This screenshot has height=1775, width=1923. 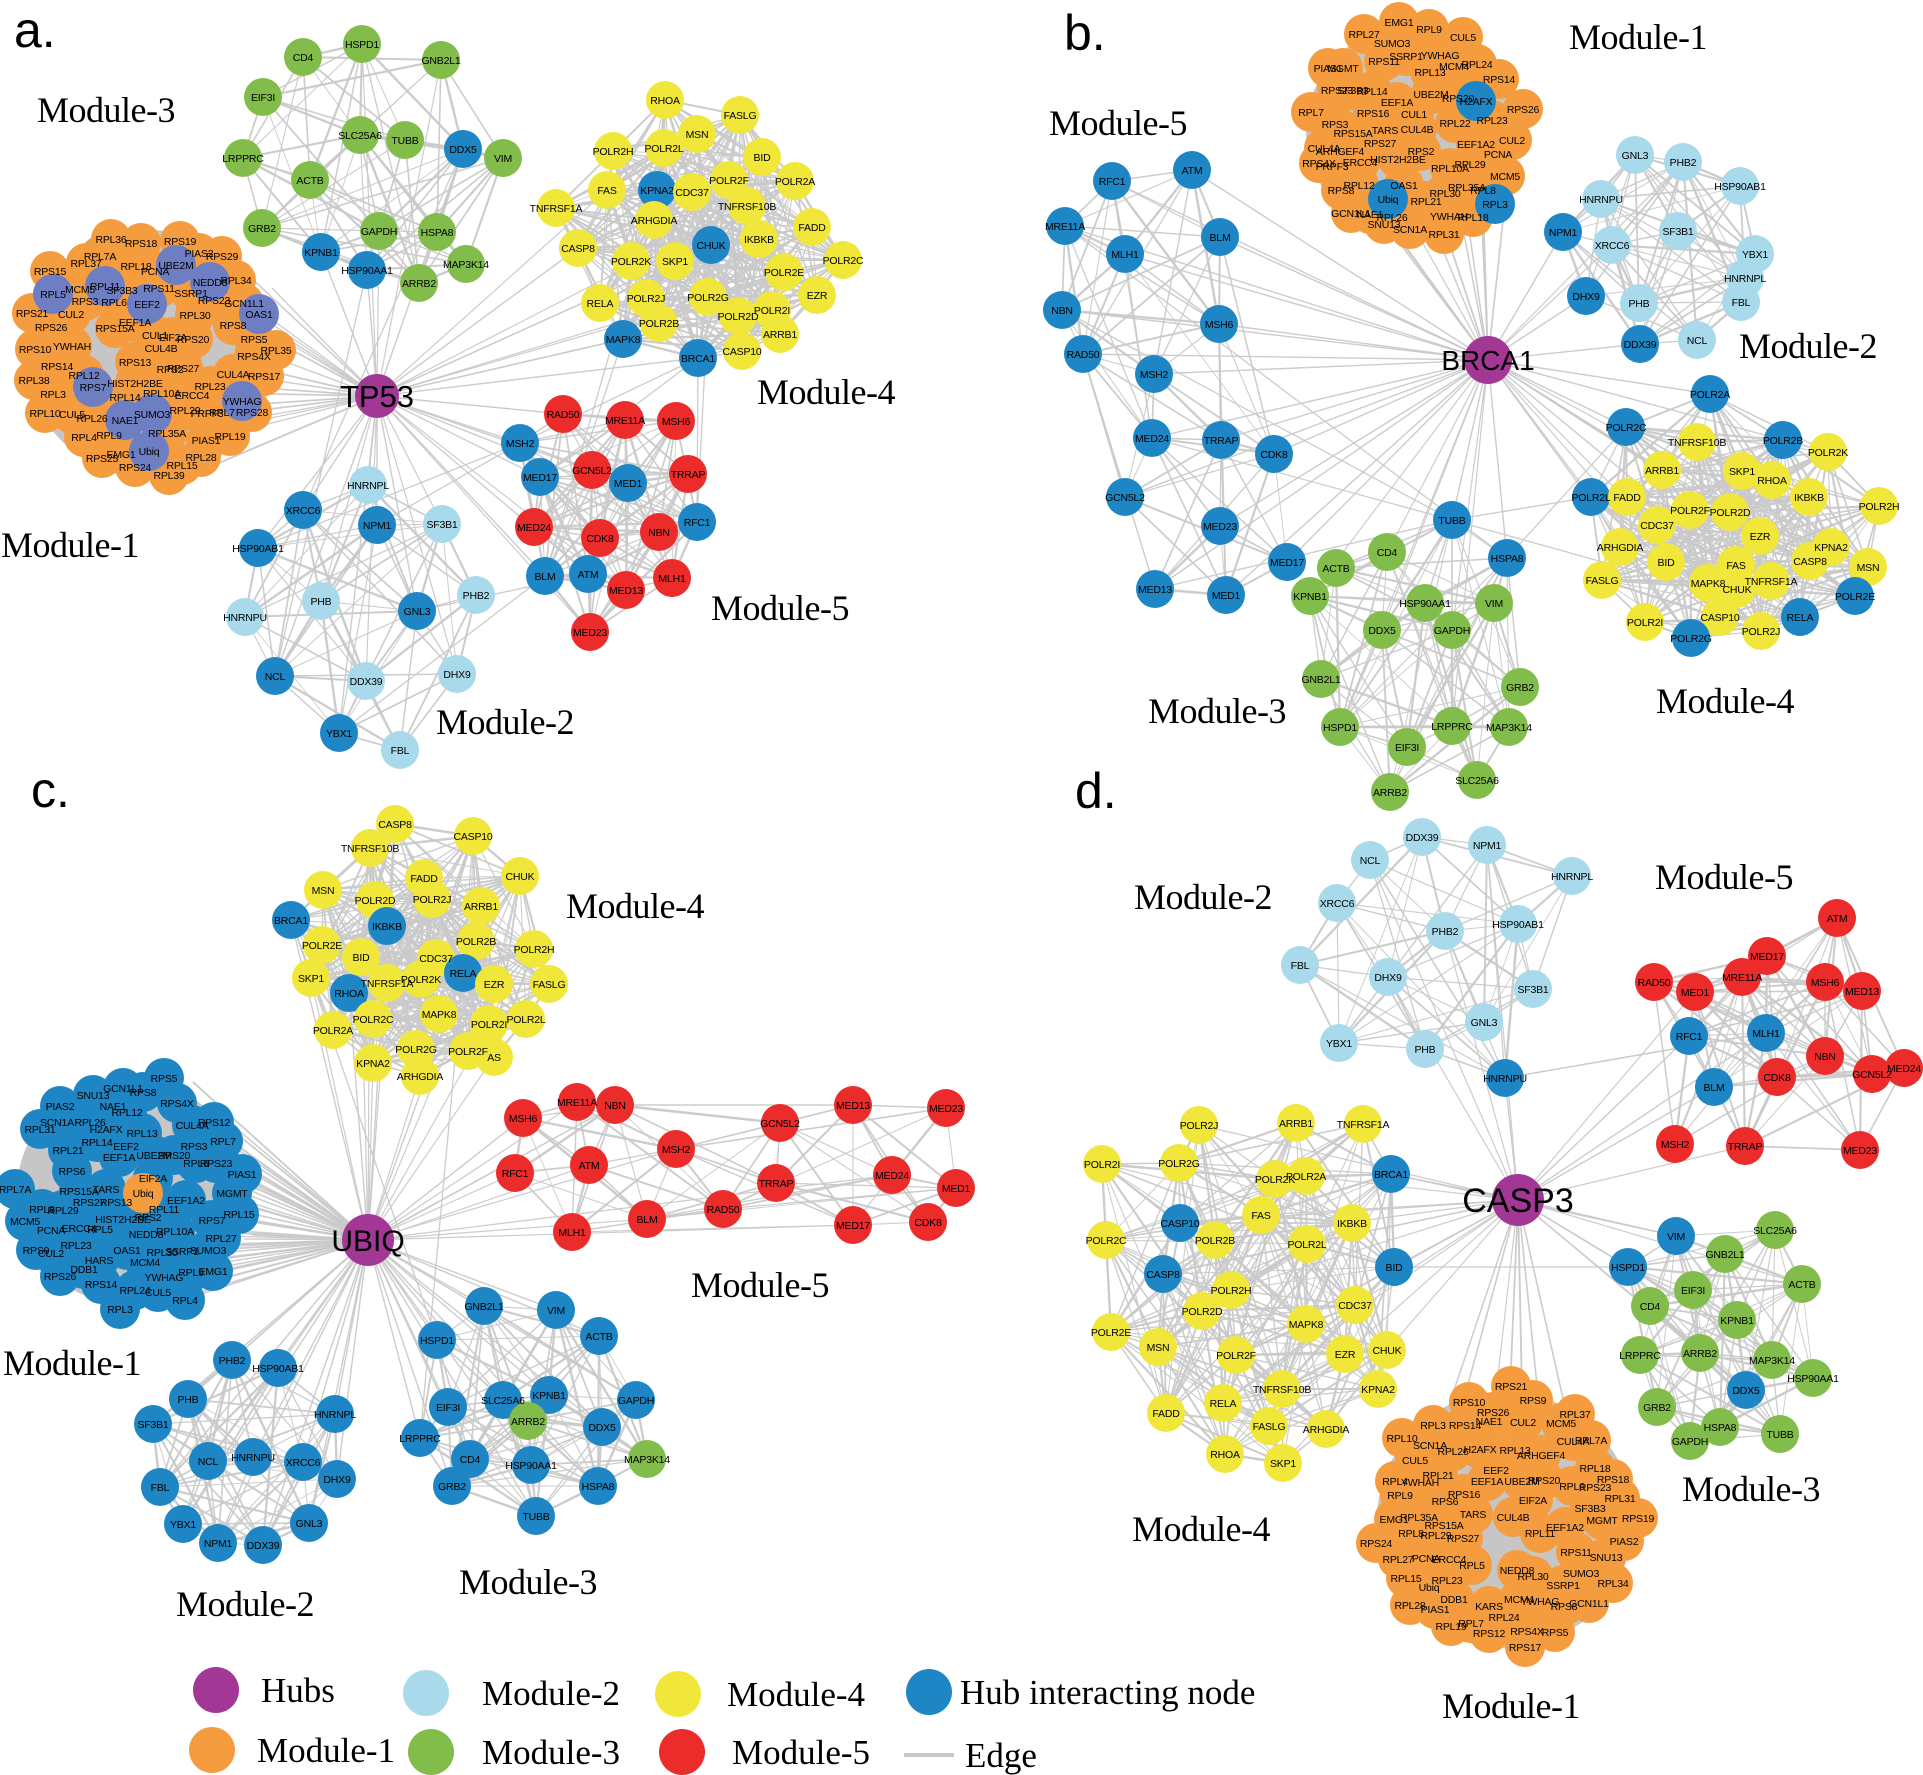 I want to click on svg-text: d., so click(x=1096, y=791).